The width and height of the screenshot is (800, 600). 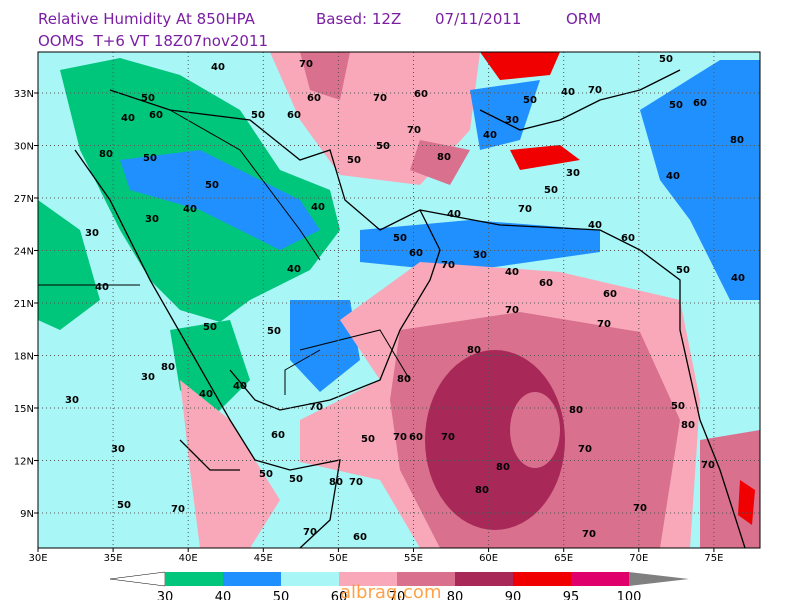 What do you see at coordinates (24, 94) in the screenshot?
I see `lat-label: 33N` at bounding box center [24, 94].